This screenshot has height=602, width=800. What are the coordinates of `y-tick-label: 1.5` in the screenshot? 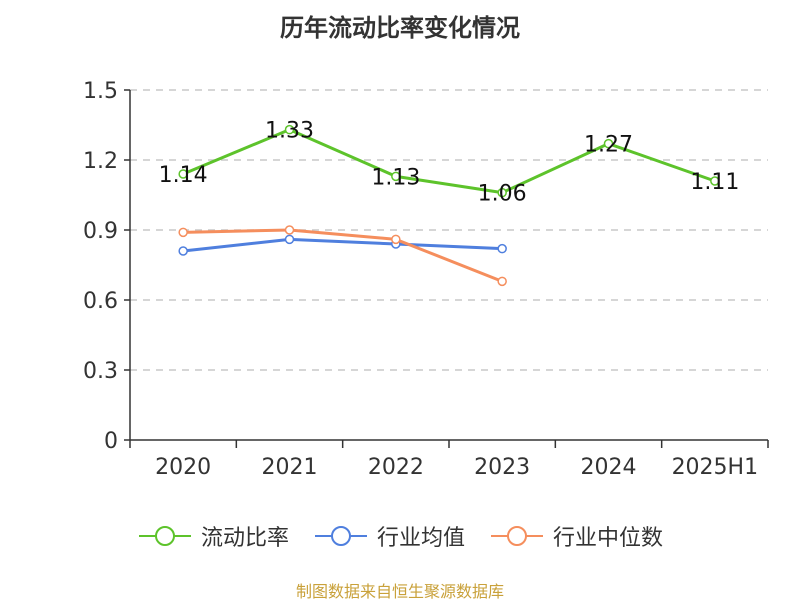 It's located at (100, 91).